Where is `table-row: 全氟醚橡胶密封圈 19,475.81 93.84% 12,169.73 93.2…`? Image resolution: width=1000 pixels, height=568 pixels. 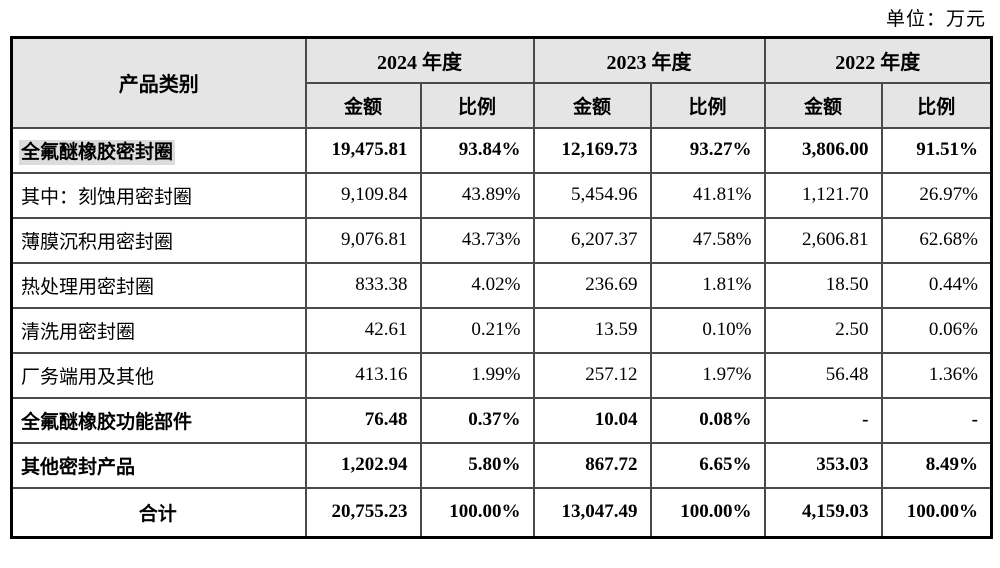 table-row: 全氟醚橡胶密封圈 19,475.81 93.84% 12,169.73 93.2… is located at coordinates (501, 150).